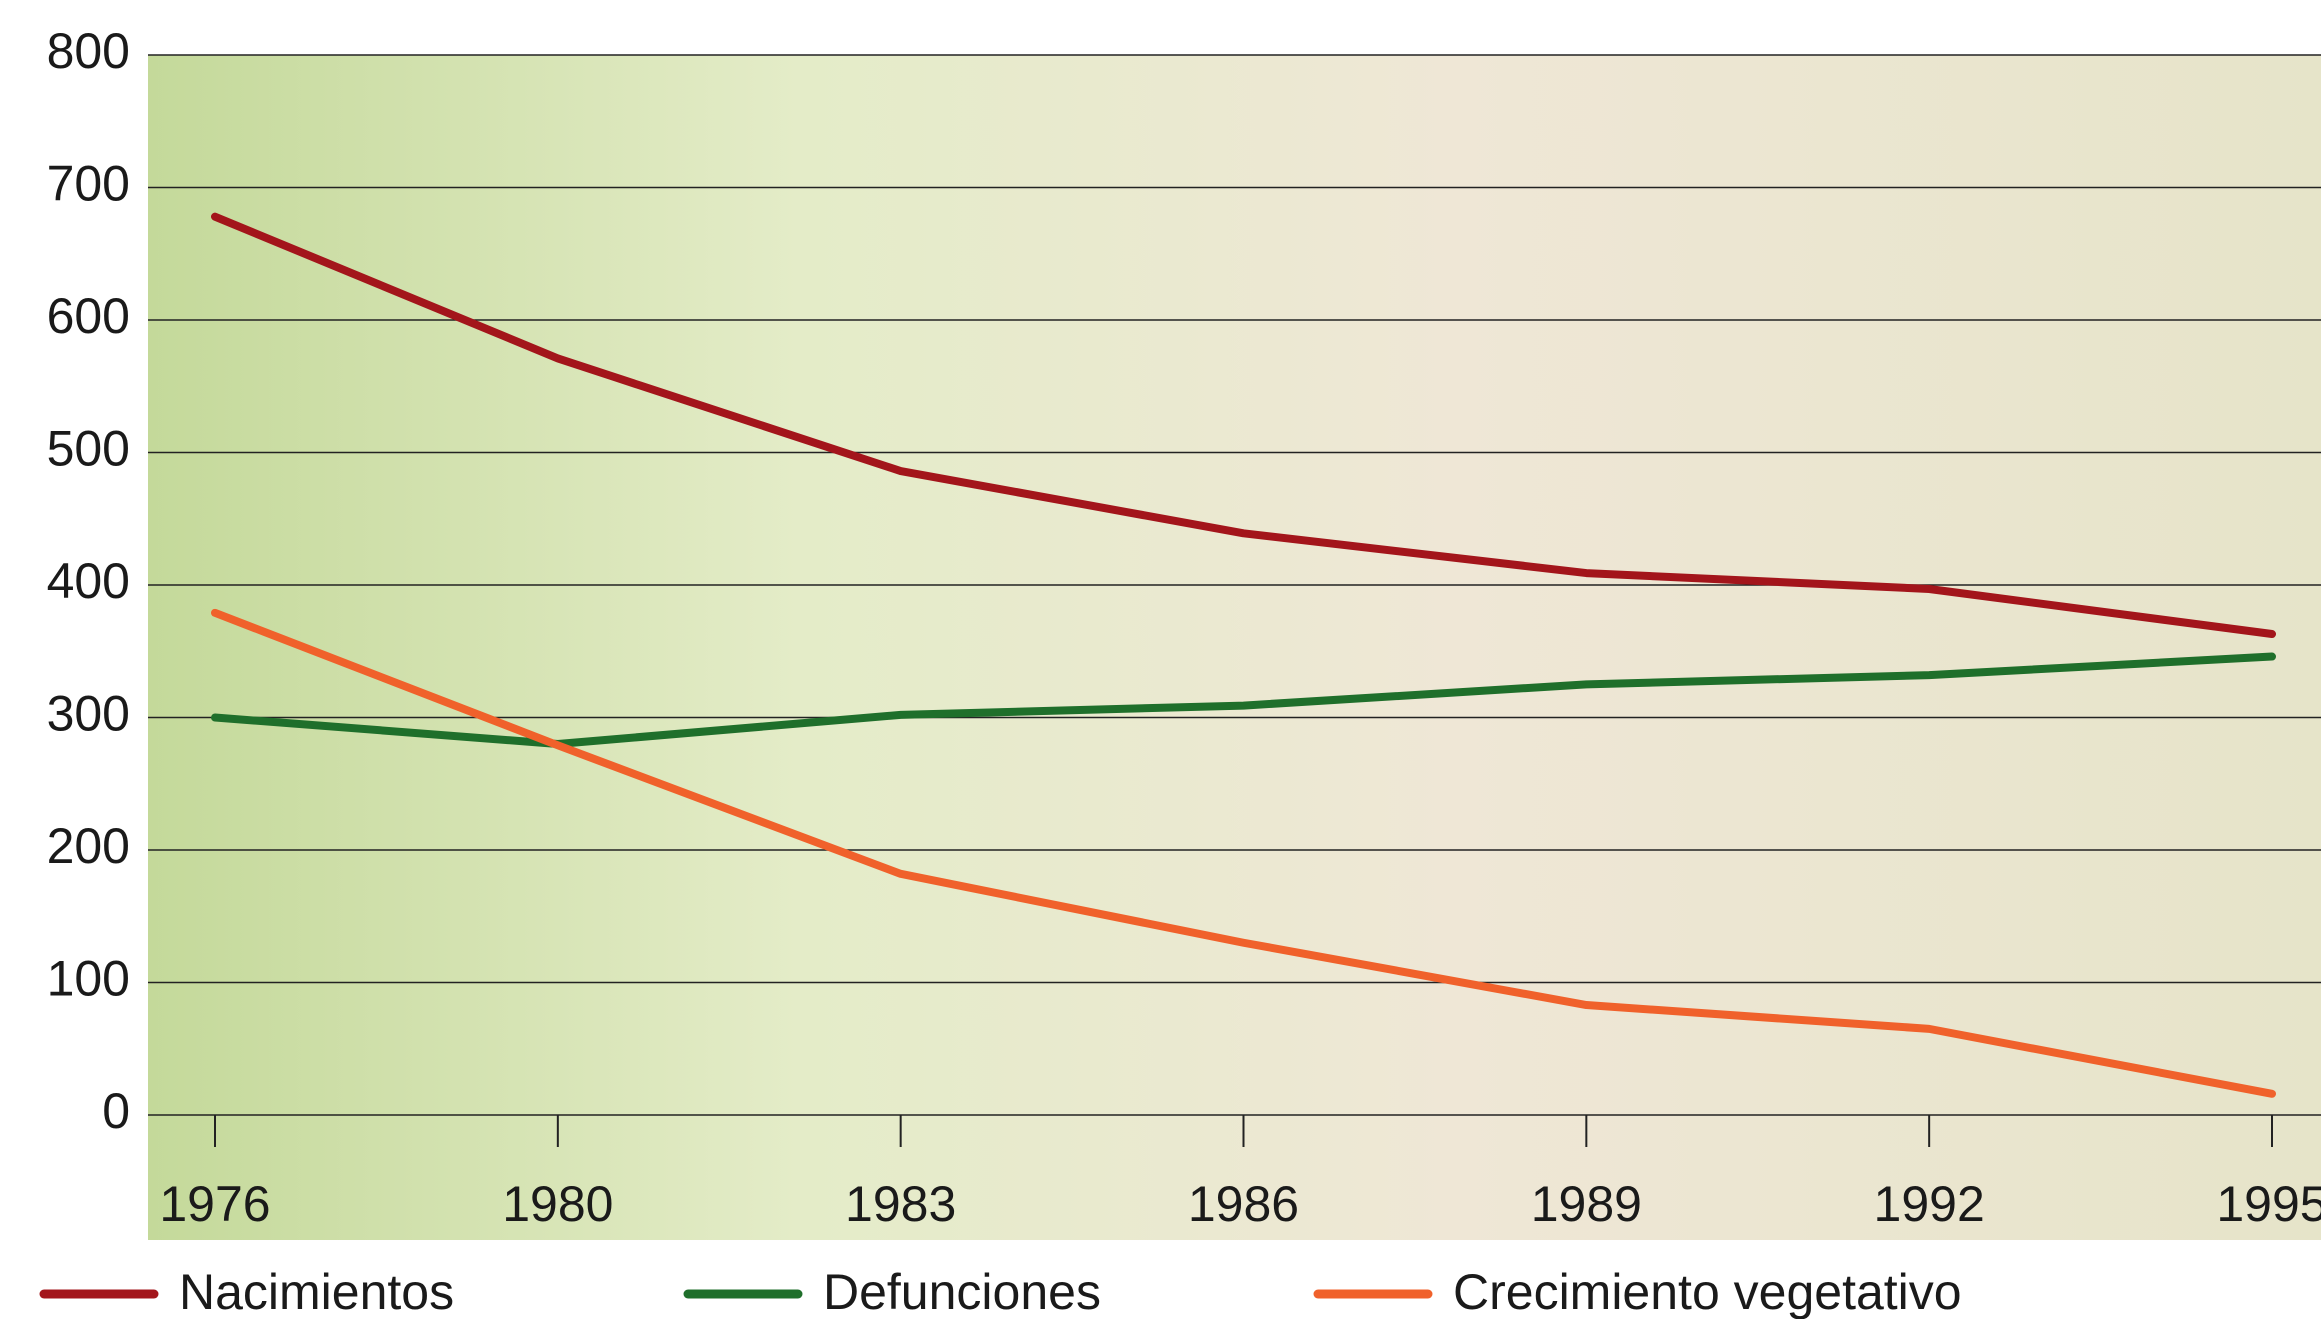 The width and height of the screenshot is (2321, 1319). Describe the element at coordinates (88, 846) in the screenshot. I see `y-tick-label: 200` at that location.